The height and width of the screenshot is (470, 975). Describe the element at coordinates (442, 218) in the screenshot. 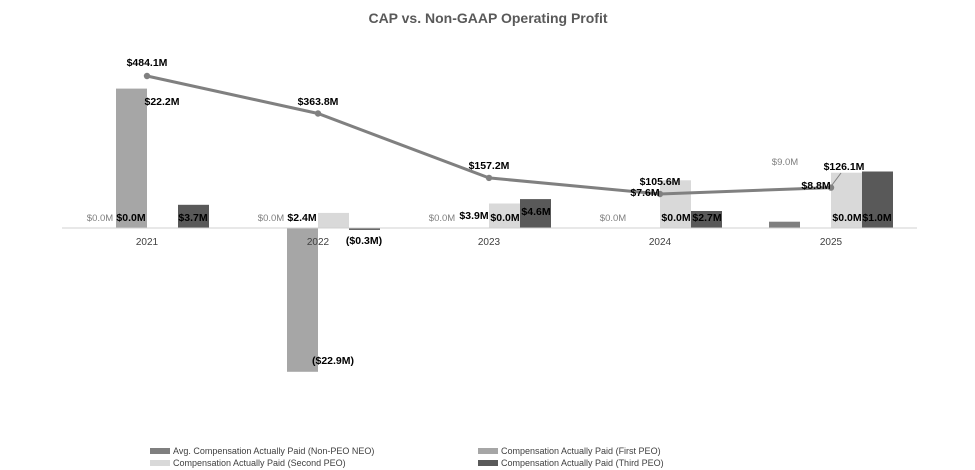

I see `bar-label-avg-compensation-actually-paid-non-peo-neo-2023: $0.0M` at that location.